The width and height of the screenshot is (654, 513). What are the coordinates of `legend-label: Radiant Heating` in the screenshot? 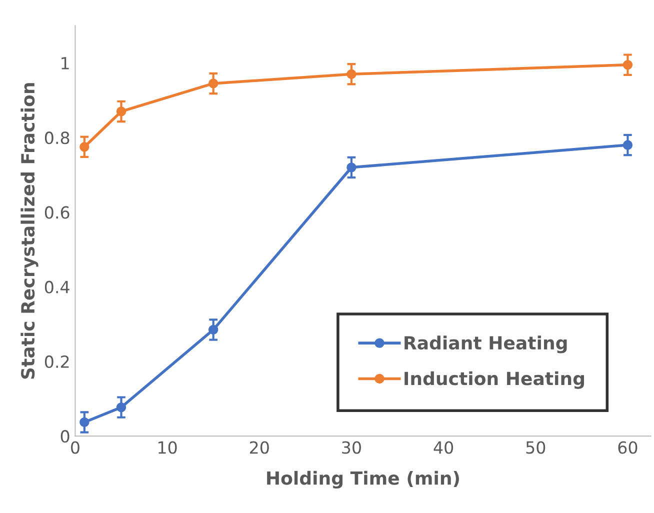 It's located at (485, 345).